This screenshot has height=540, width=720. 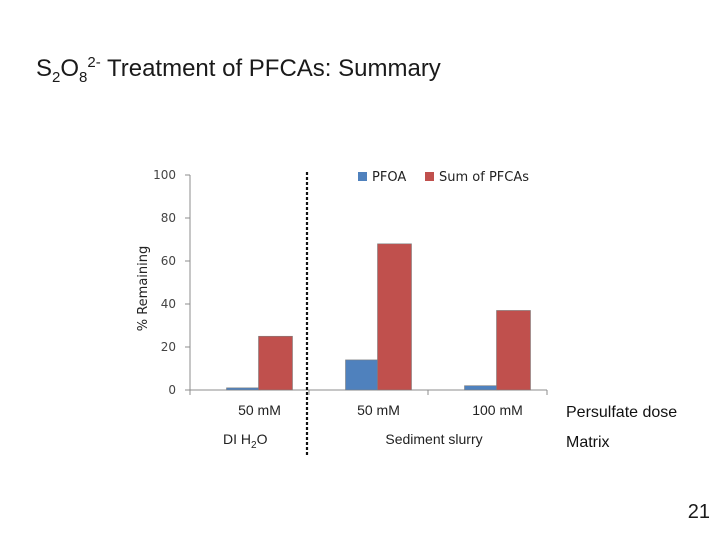 What do you see at coordinates (143, 289) in the screenshot?
I see `y-axis-label: % Remaining` at bounding box center [143, 289].